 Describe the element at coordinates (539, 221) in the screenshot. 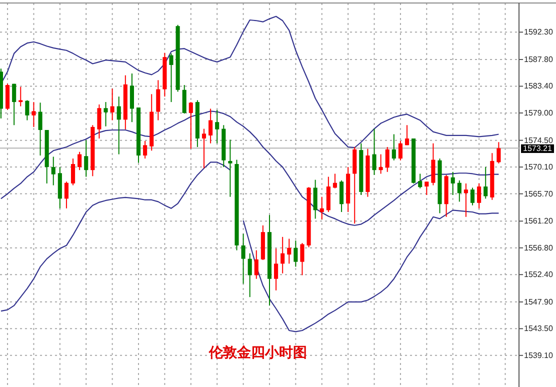

I see `y-tick-label: 1561.20` at that location.